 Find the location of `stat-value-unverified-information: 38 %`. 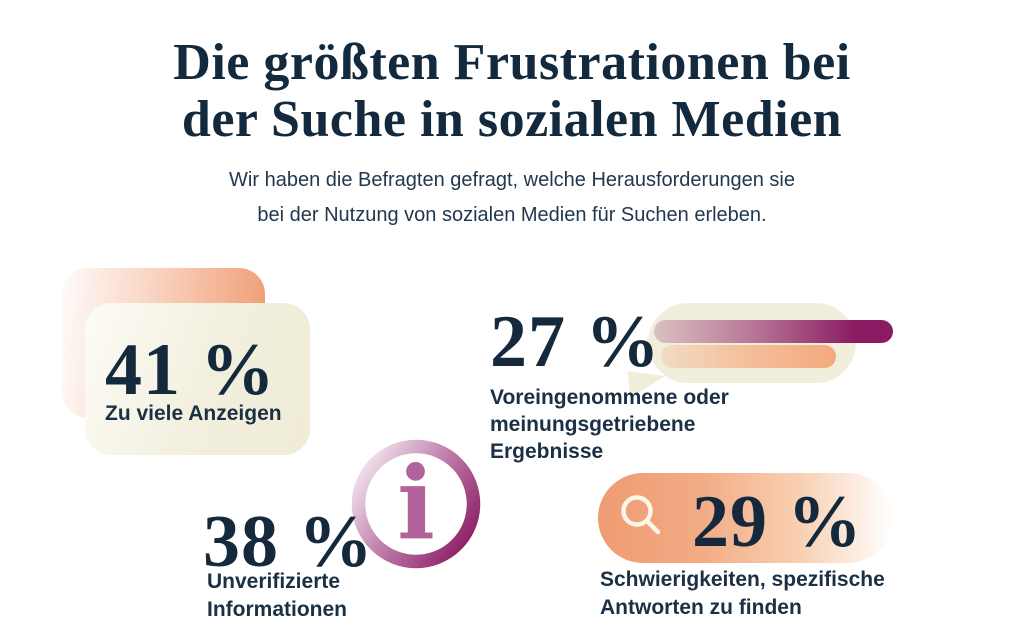

stat-value-unverified-information: 38 % is located at coordinates (288, 542).